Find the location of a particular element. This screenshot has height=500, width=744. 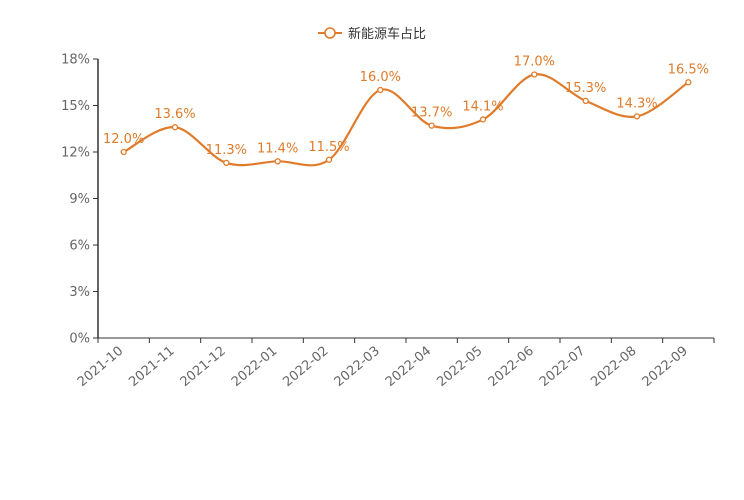

data-label: 14.1% is located at coordinates (482, 106).